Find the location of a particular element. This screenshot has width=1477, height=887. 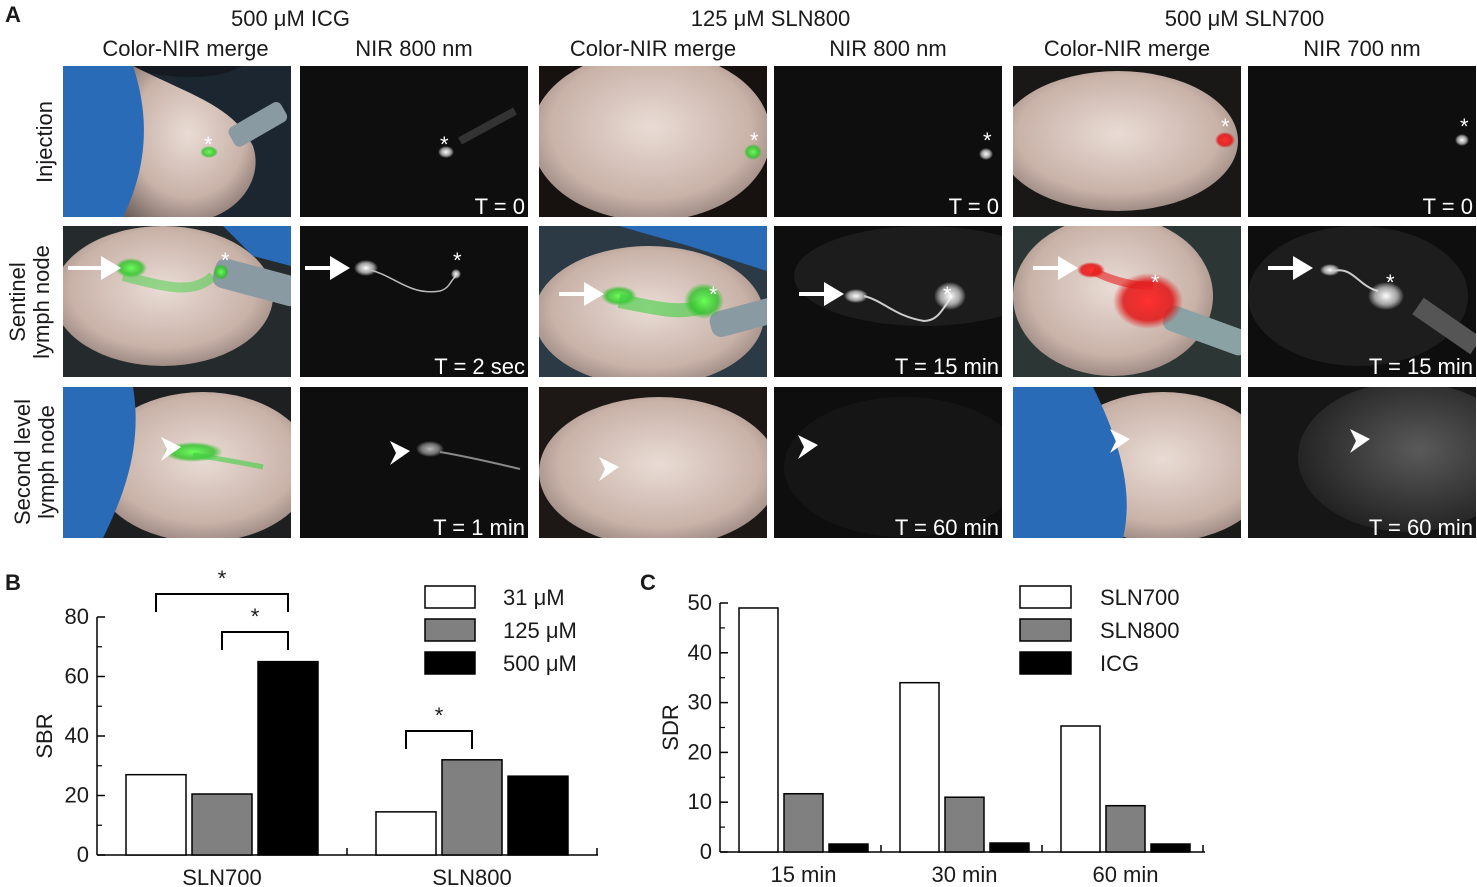

image-sln800-merge-second is located at coordinates (653, 462).